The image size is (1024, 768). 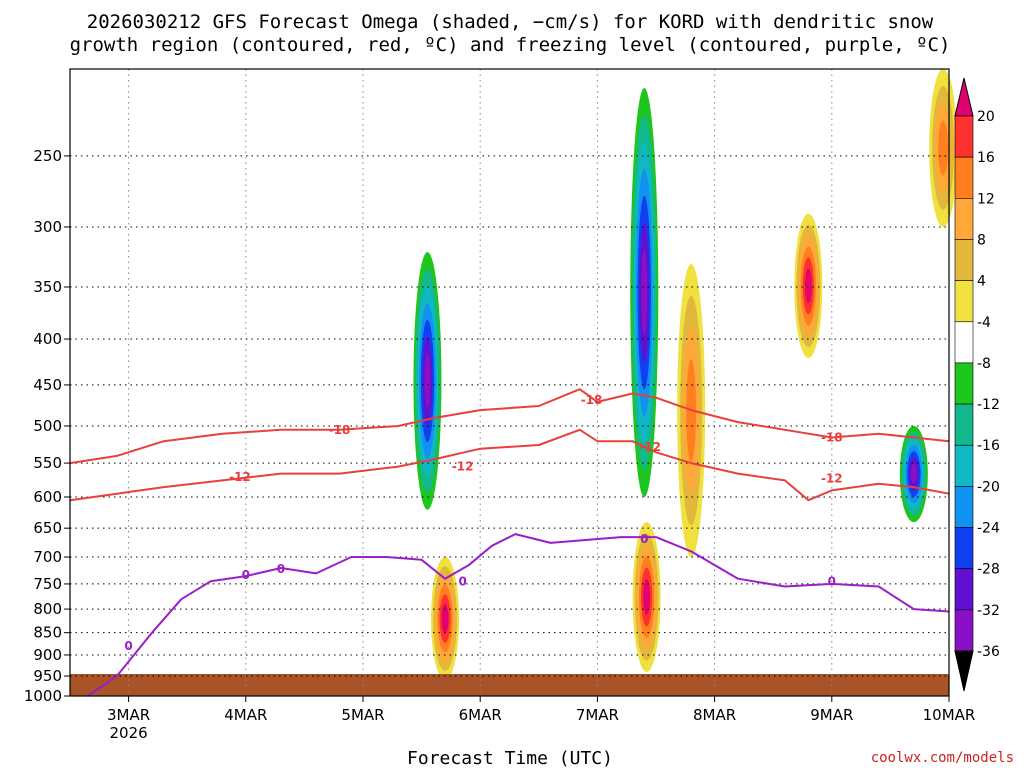 I want to click on x-tick-label: 4MAR, so click(x=245, y=715).